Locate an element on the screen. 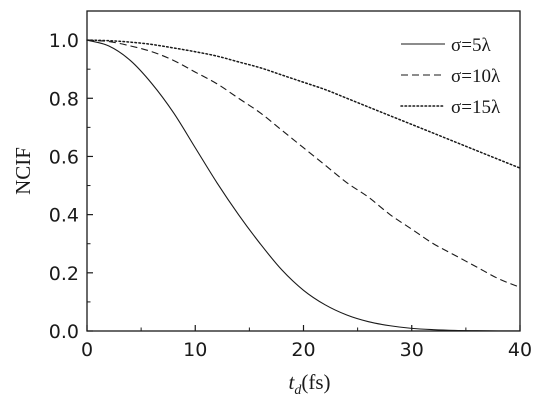 The height and width of the screenshot is (403, 550). x-tick-label: 20 is located at coordinates (303, 350).